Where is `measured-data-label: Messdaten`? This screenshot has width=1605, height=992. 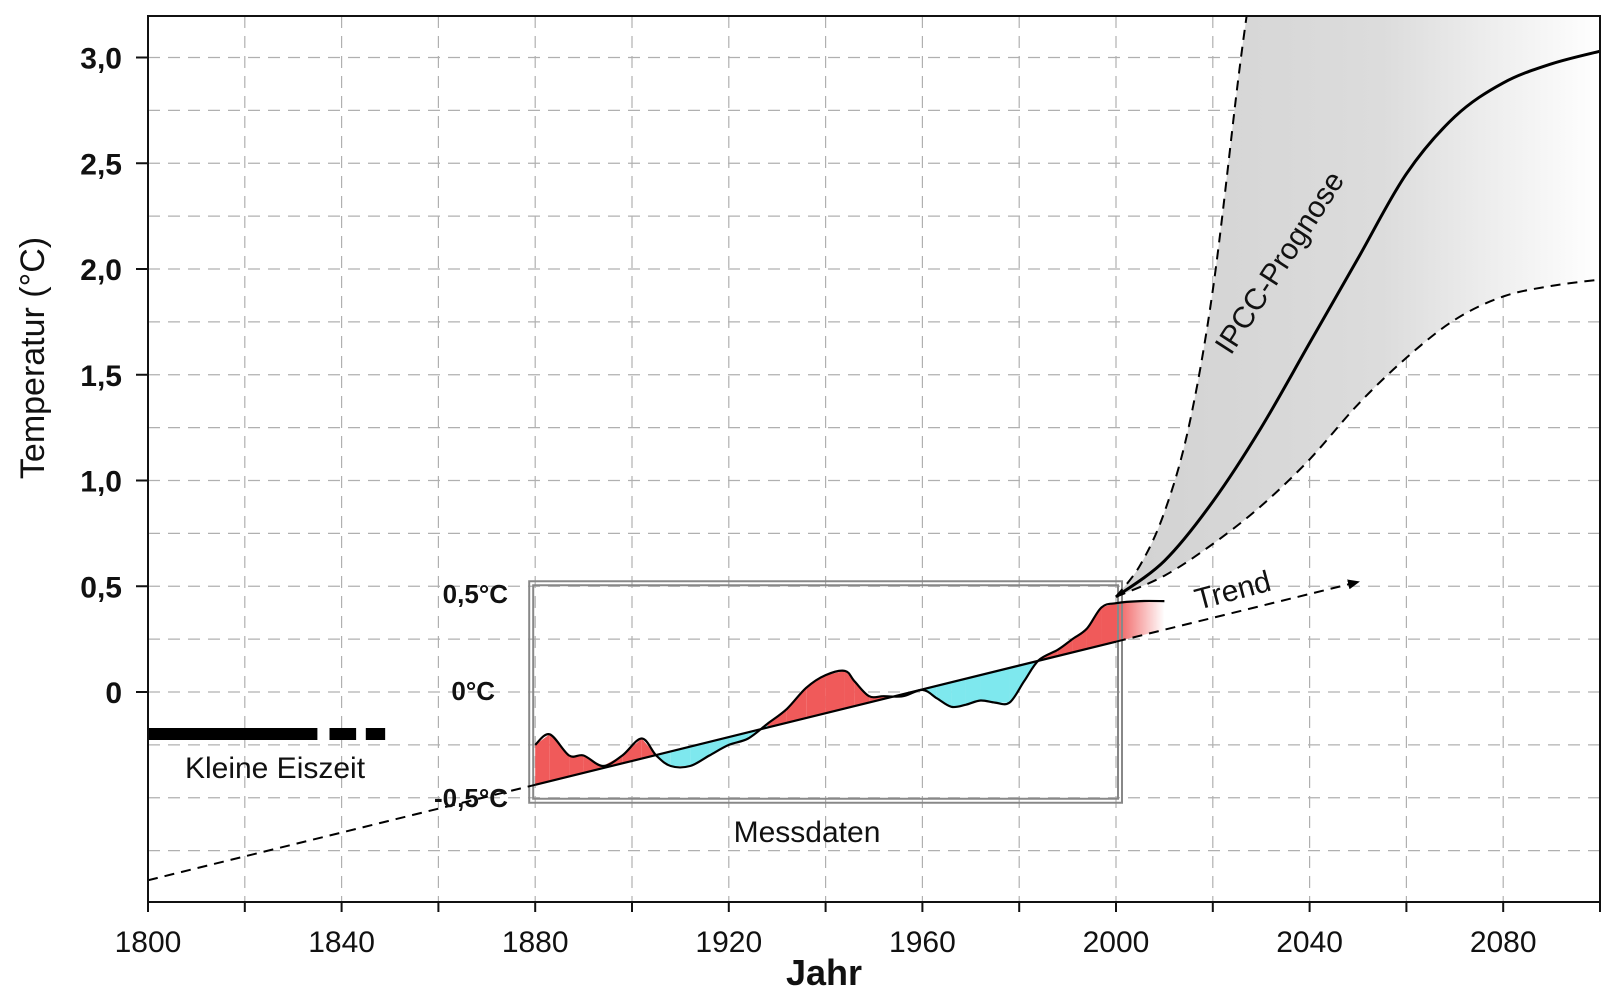 measured-data-label: Messdaten is located at coordinates (807, 832).